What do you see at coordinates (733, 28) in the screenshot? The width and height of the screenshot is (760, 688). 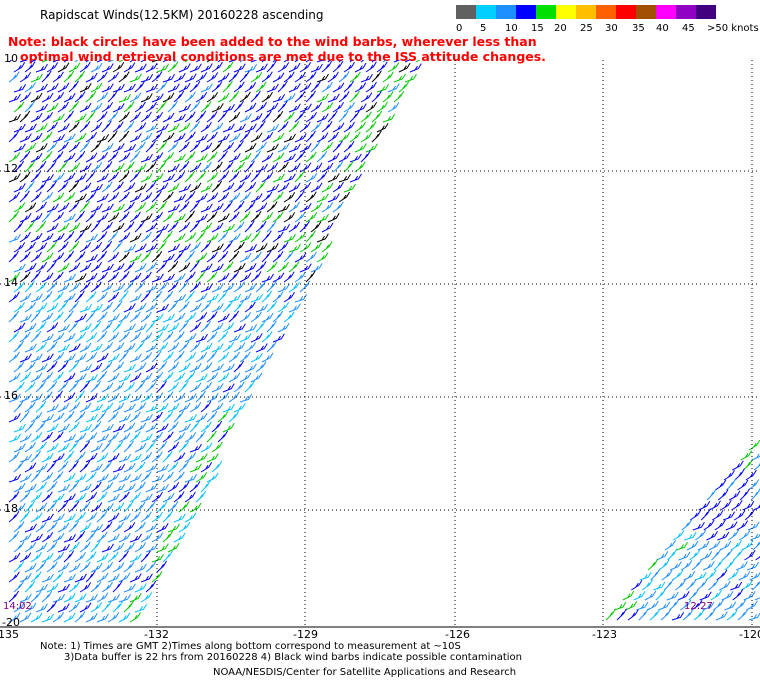 I see `color-scale-tick: >50 knots` at bounding box center [733, 28].